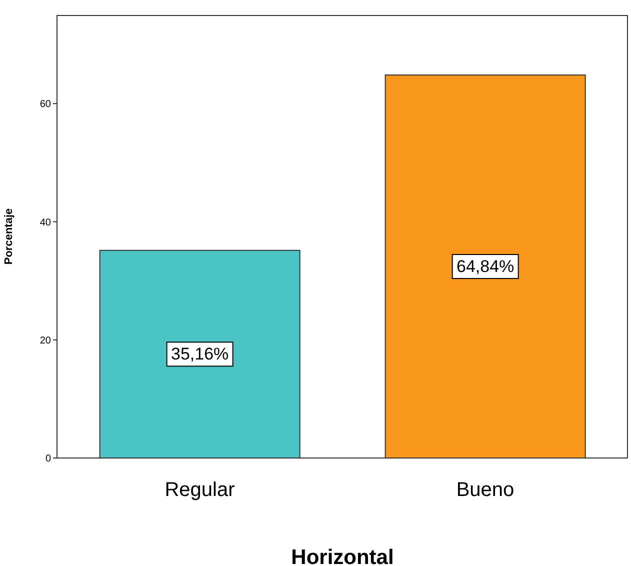 The image size is (631, 566). I want to click on x-tick-label: Regular, so click(200, 490).